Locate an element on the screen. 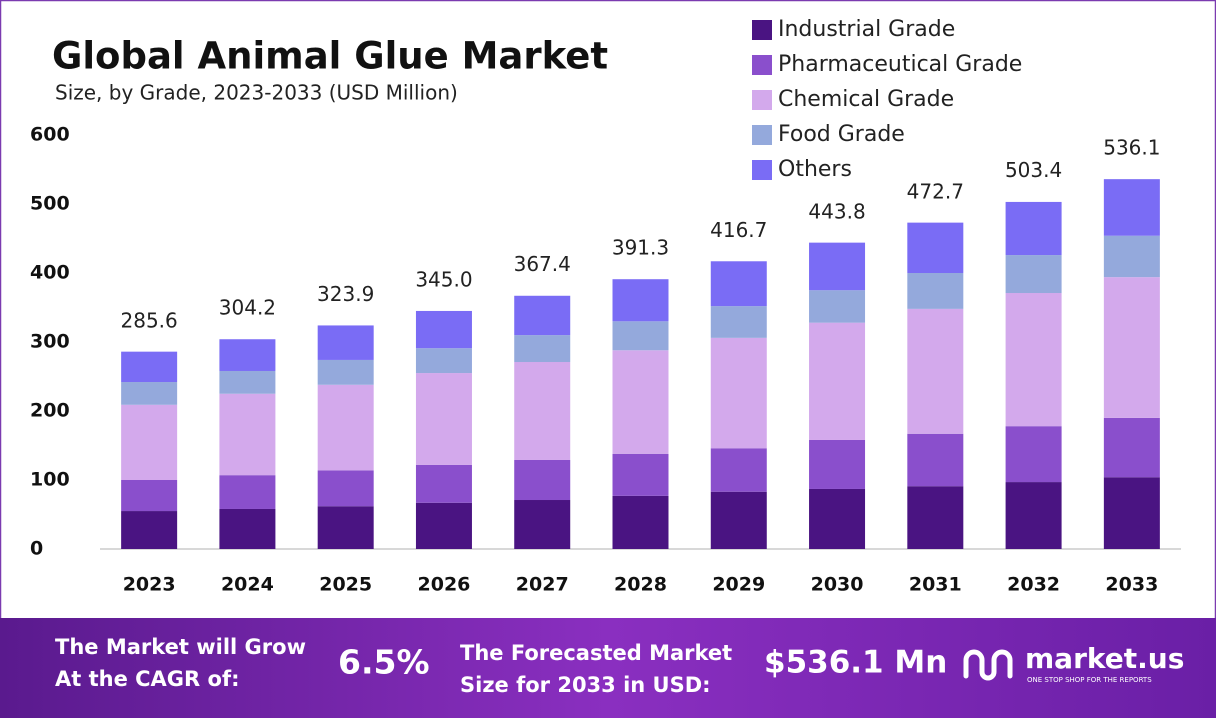  x-tick-label: 2029 is located at coordinates (738, 585).